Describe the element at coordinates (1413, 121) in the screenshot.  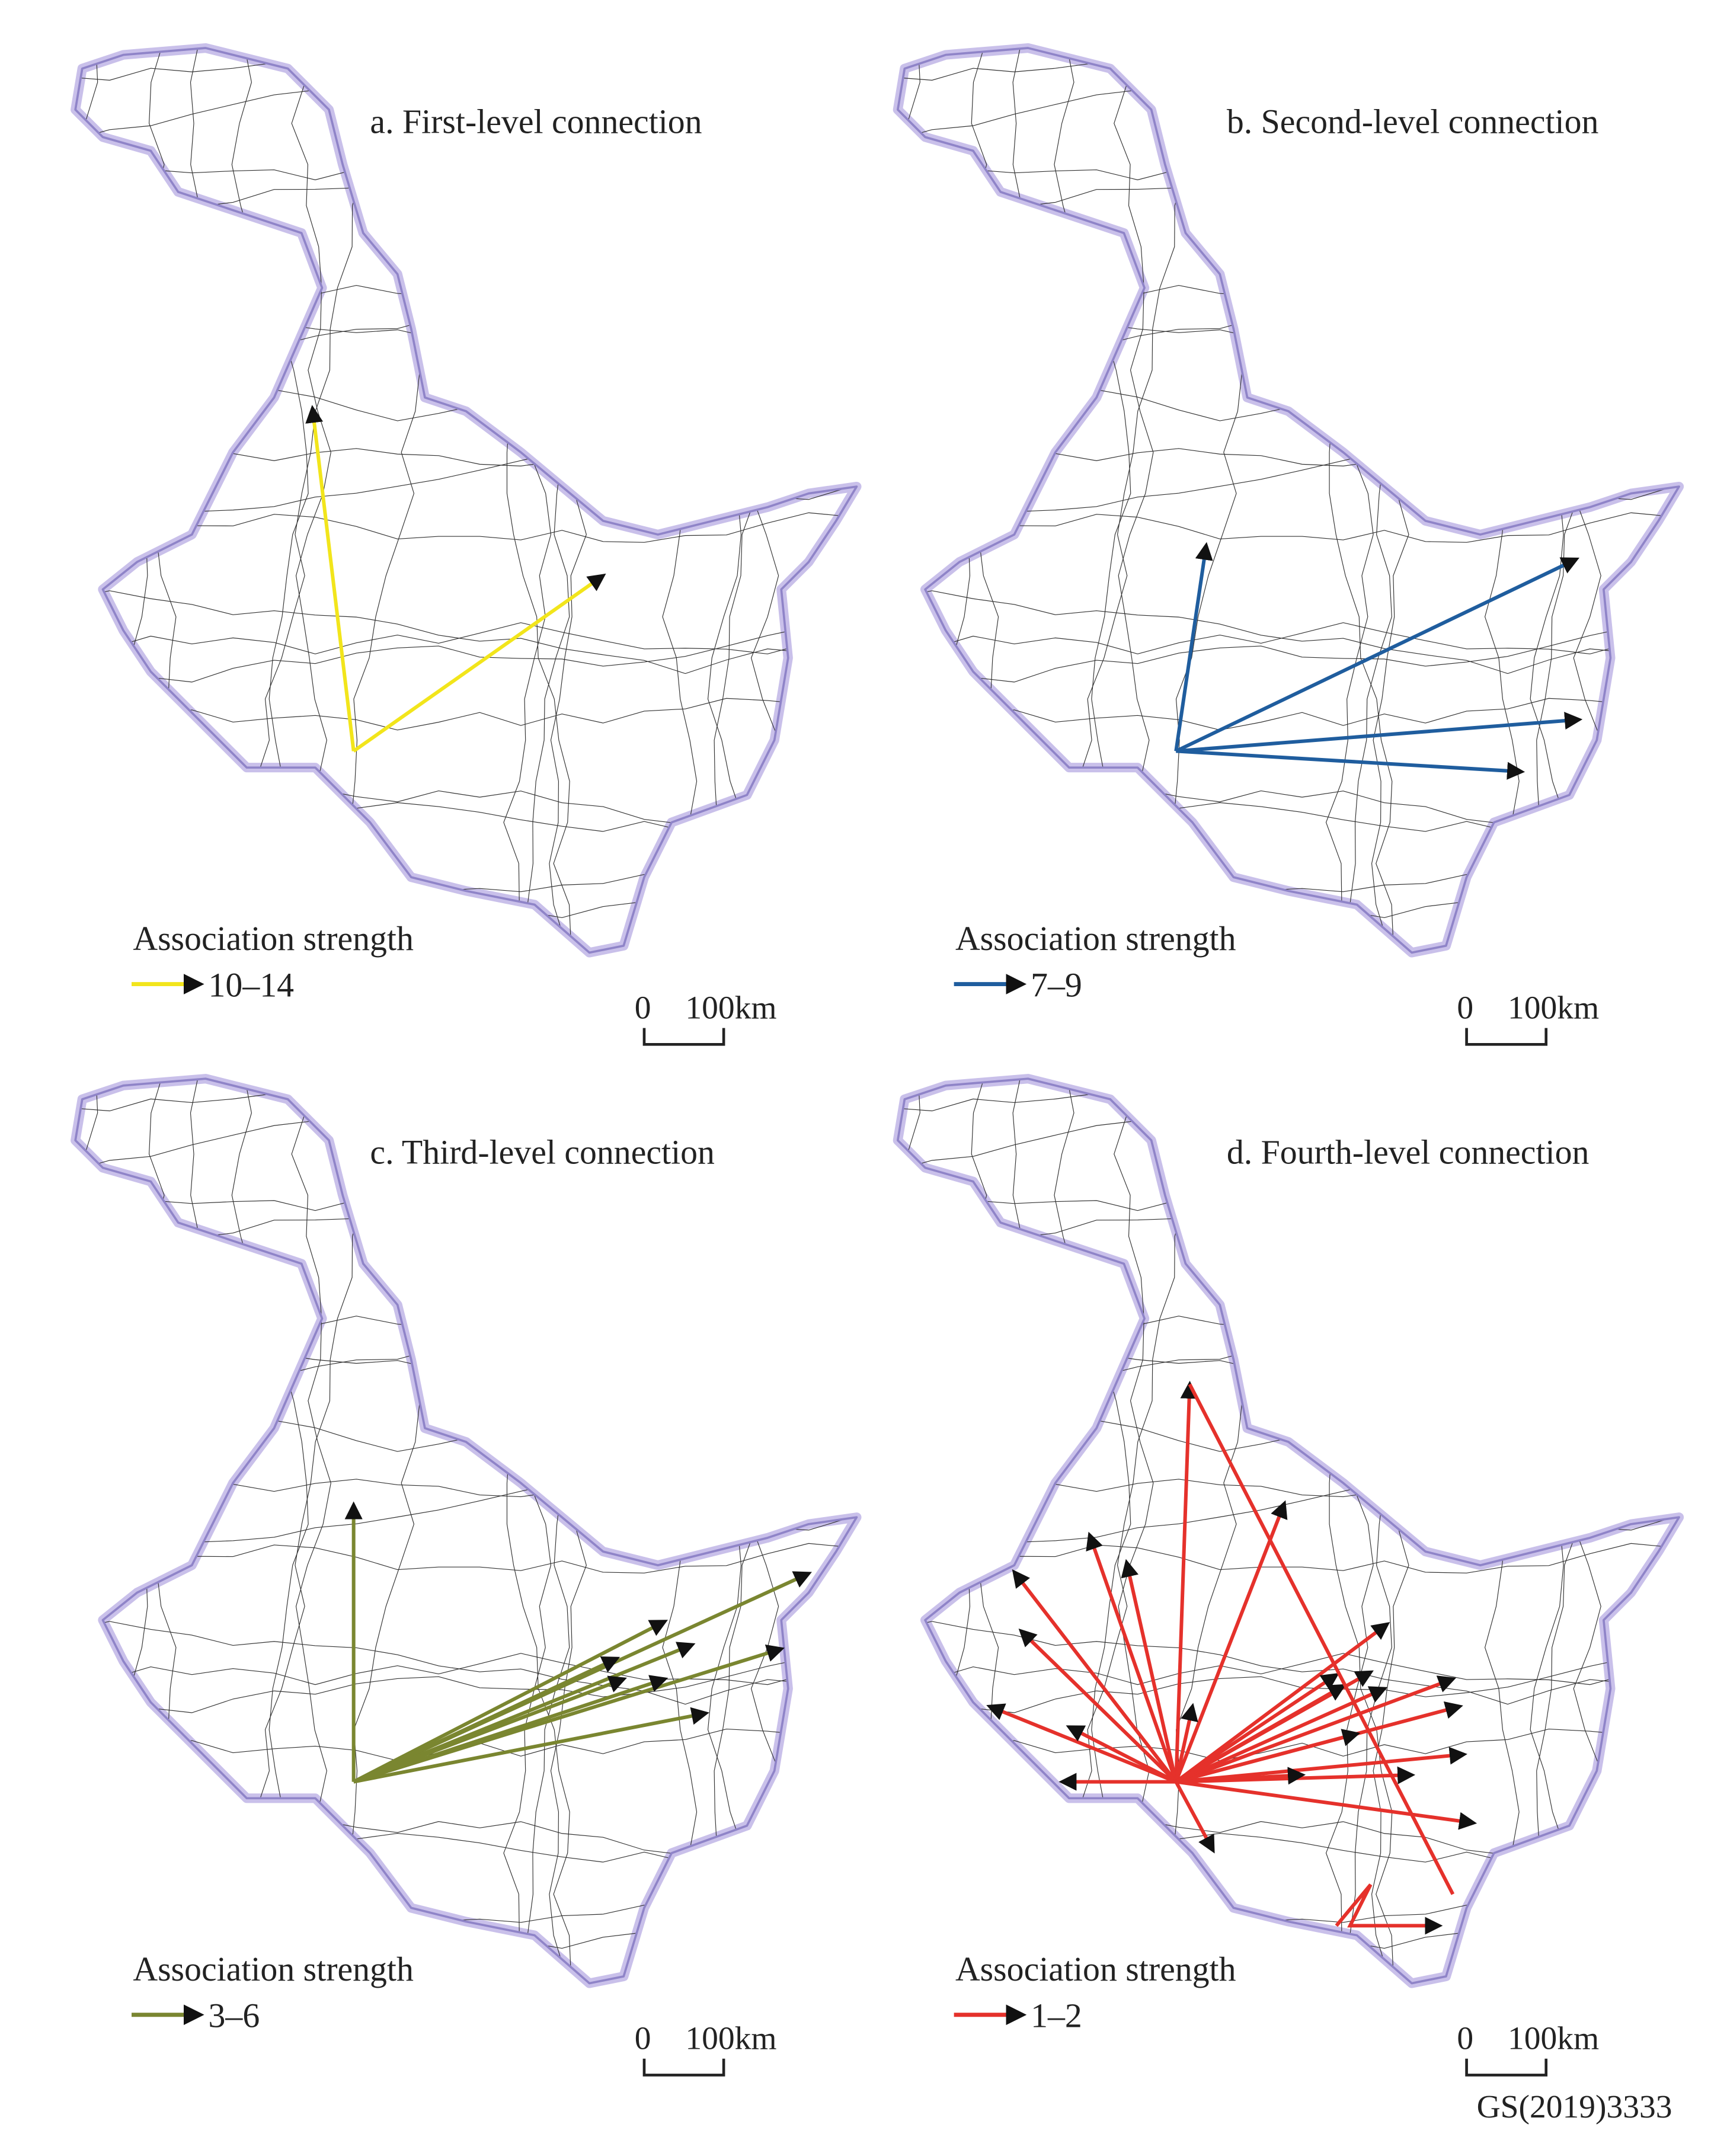
I see `panel-title: b. Second-level connection` at that location.